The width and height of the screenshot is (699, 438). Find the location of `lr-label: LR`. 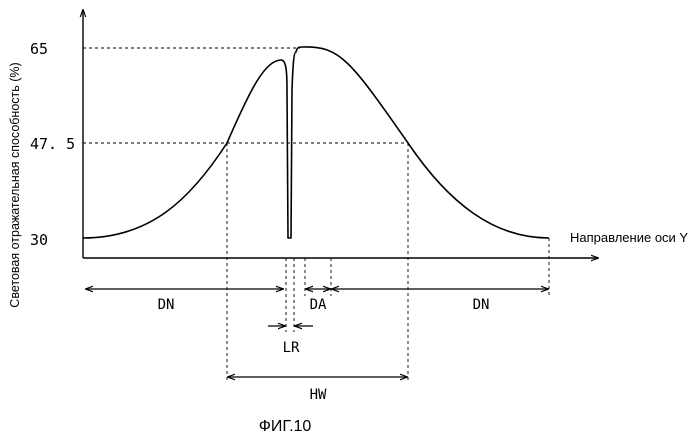

lr-label: LR is located at coordinates (291, 348).